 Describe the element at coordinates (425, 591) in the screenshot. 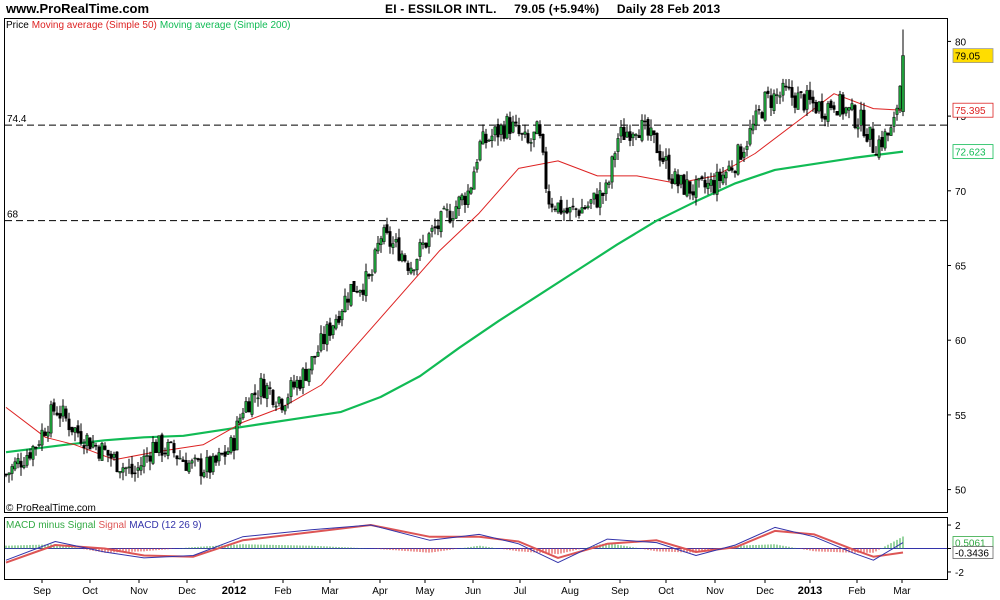

I see `x-tick-label: May` at that location.